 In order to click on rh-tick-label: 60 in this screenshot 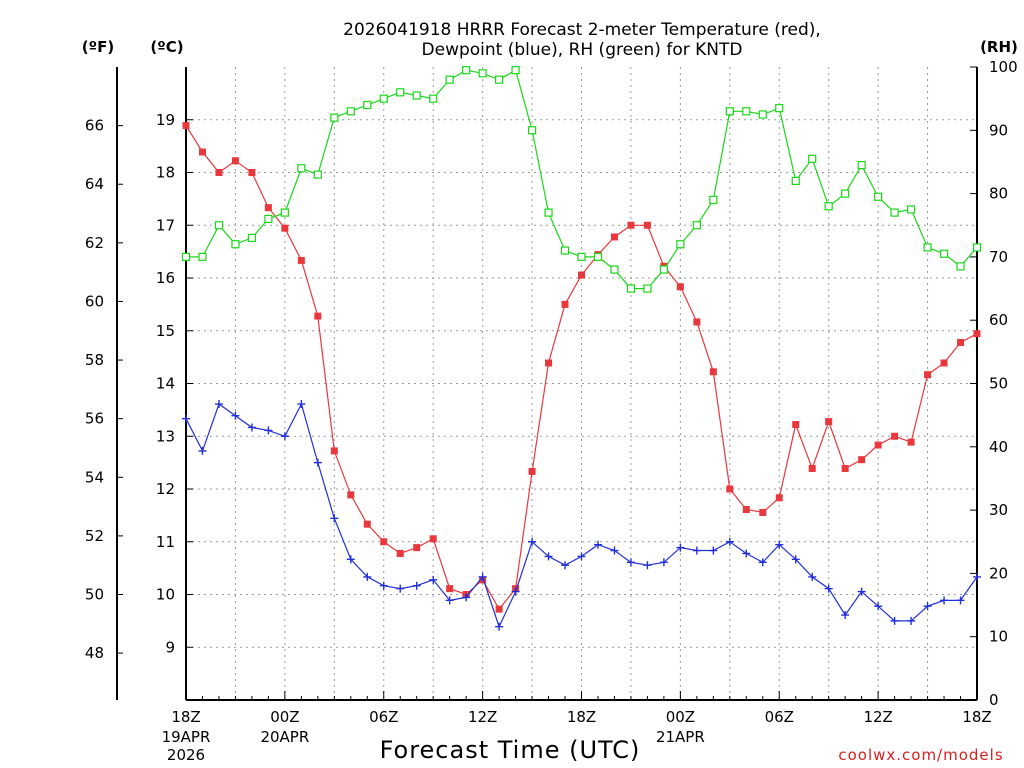, I will do `click(998, 320)`.